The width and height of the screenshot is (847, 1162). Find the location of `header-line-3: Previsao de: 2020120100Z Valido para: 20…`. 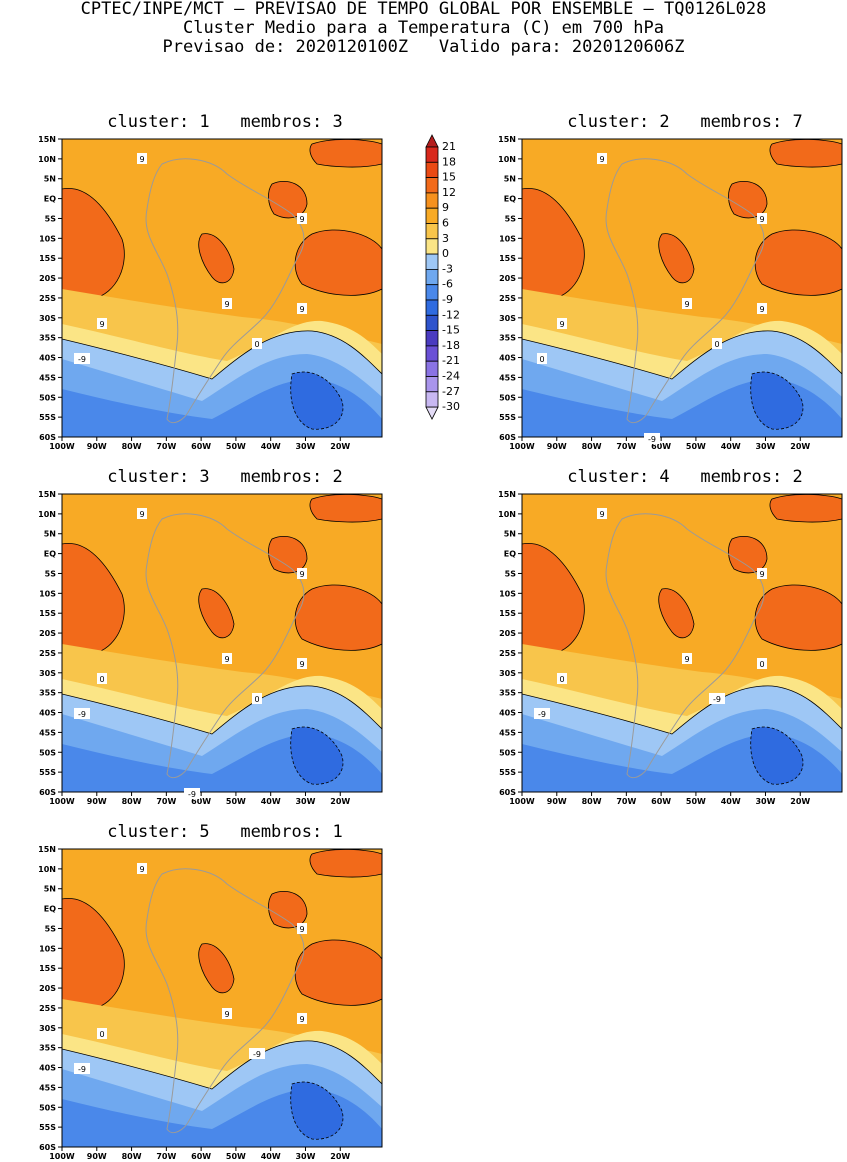

header-line-3: Previsao de: 2020120100Z Valido para: 20… is located at coordinates (423, 47).